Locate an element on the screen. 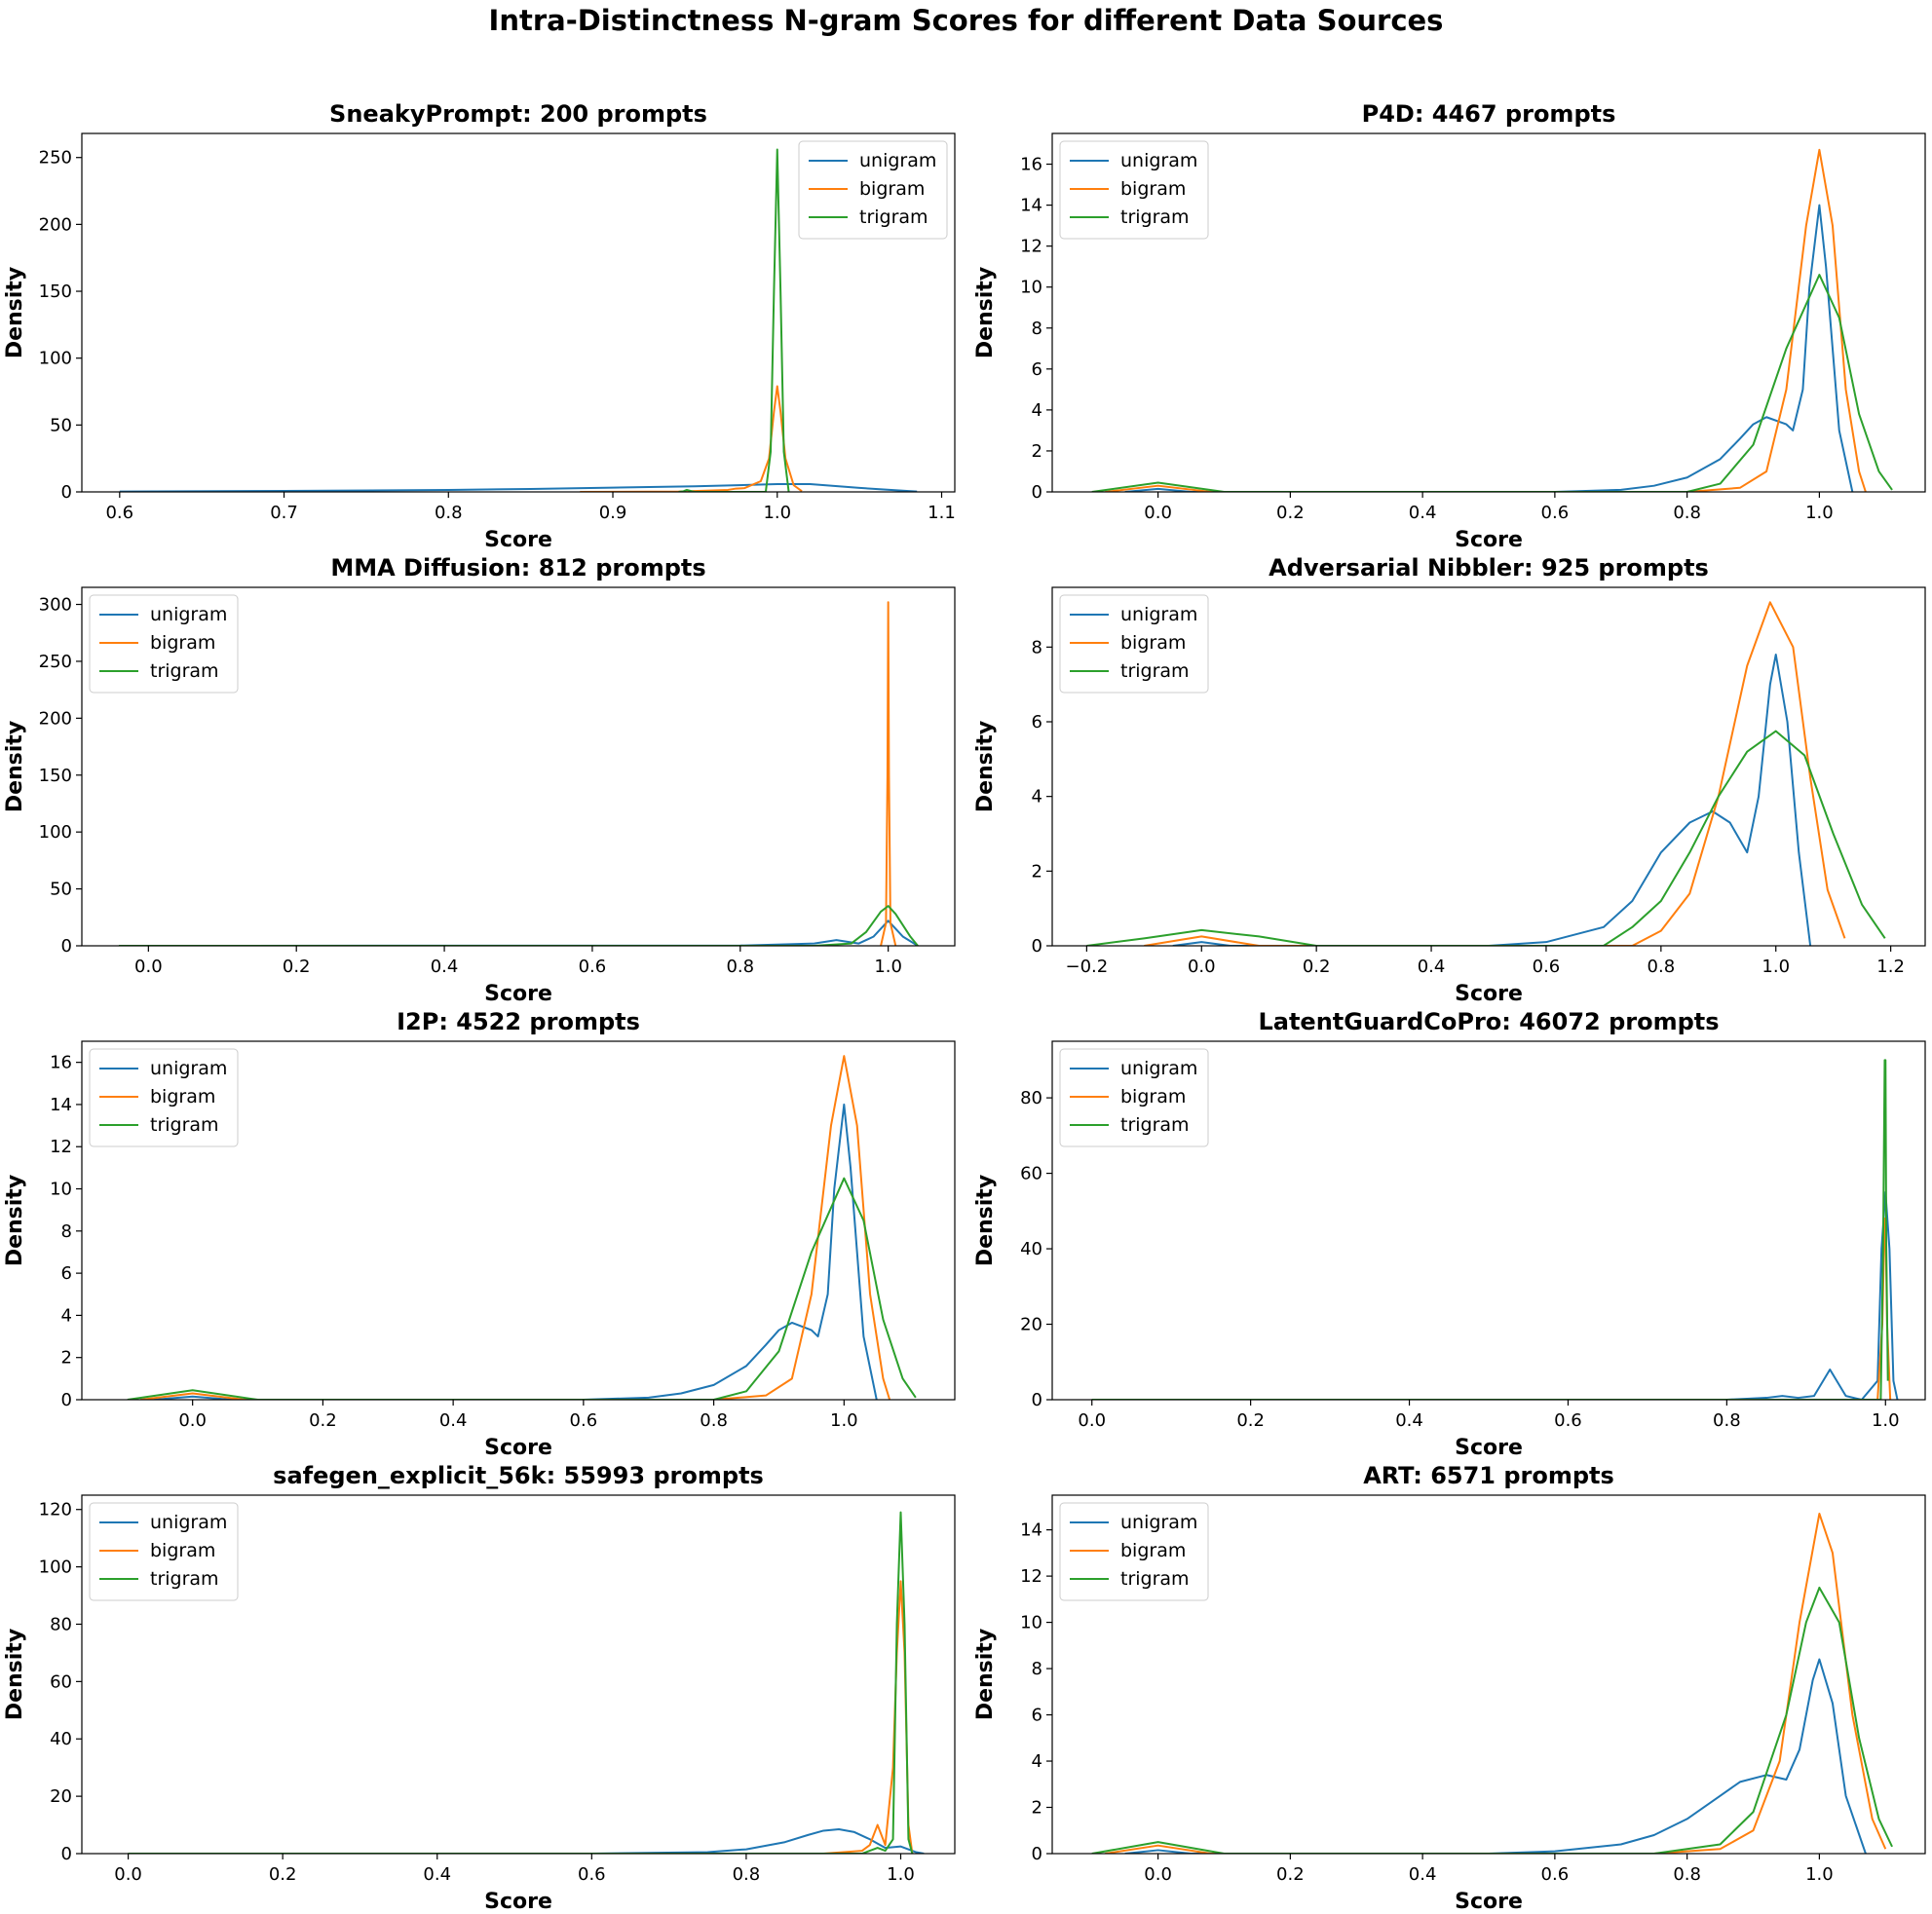  x-tick-label: −0.2 is located at coordinates (1087, 967).